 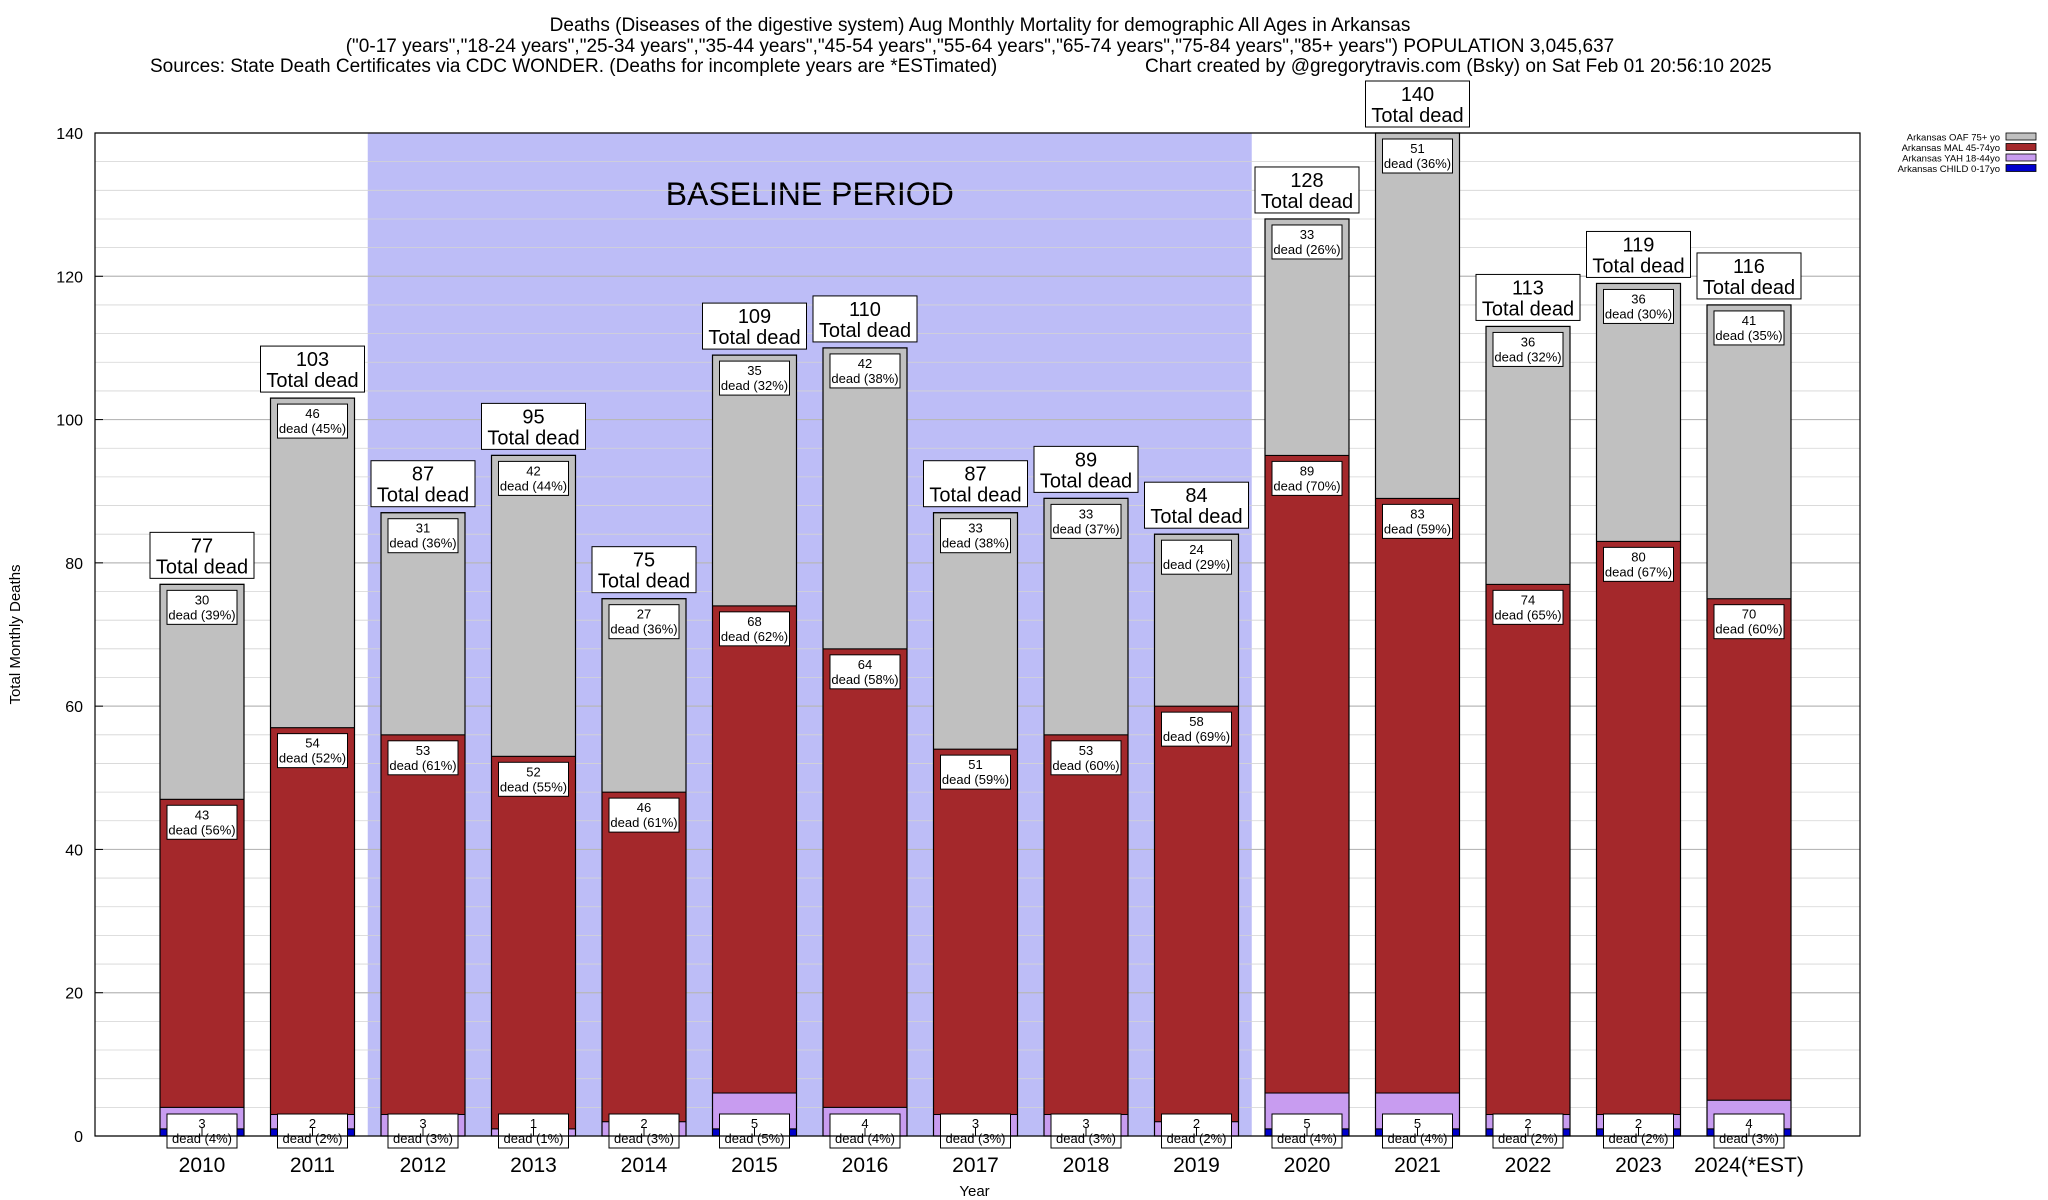 What do you see at coordinates (1638, 313) in the screenshot?
I see `label-oaf-pct: dead (30%)` at bounding box center [1638, 313].